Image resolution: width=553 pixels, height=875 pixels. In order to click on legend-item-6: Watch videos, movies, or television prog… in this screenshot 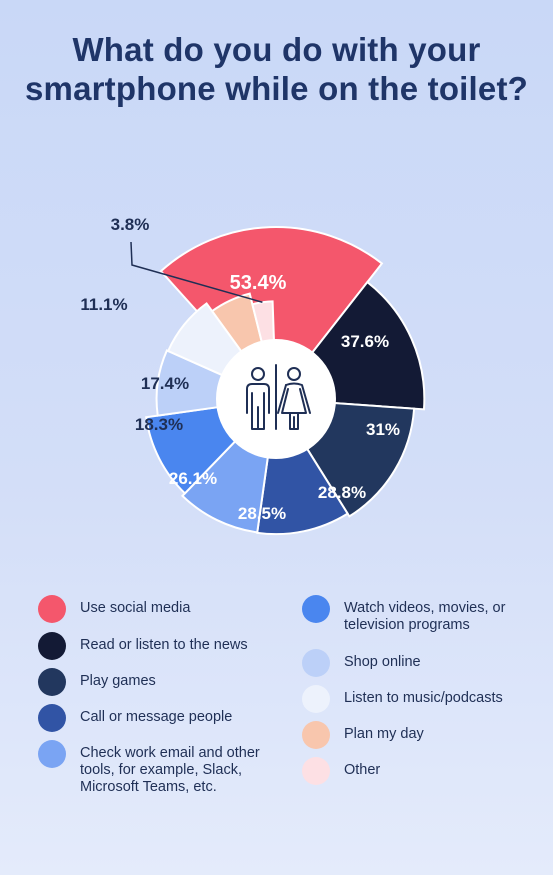, I will do `click(417, 614)`.